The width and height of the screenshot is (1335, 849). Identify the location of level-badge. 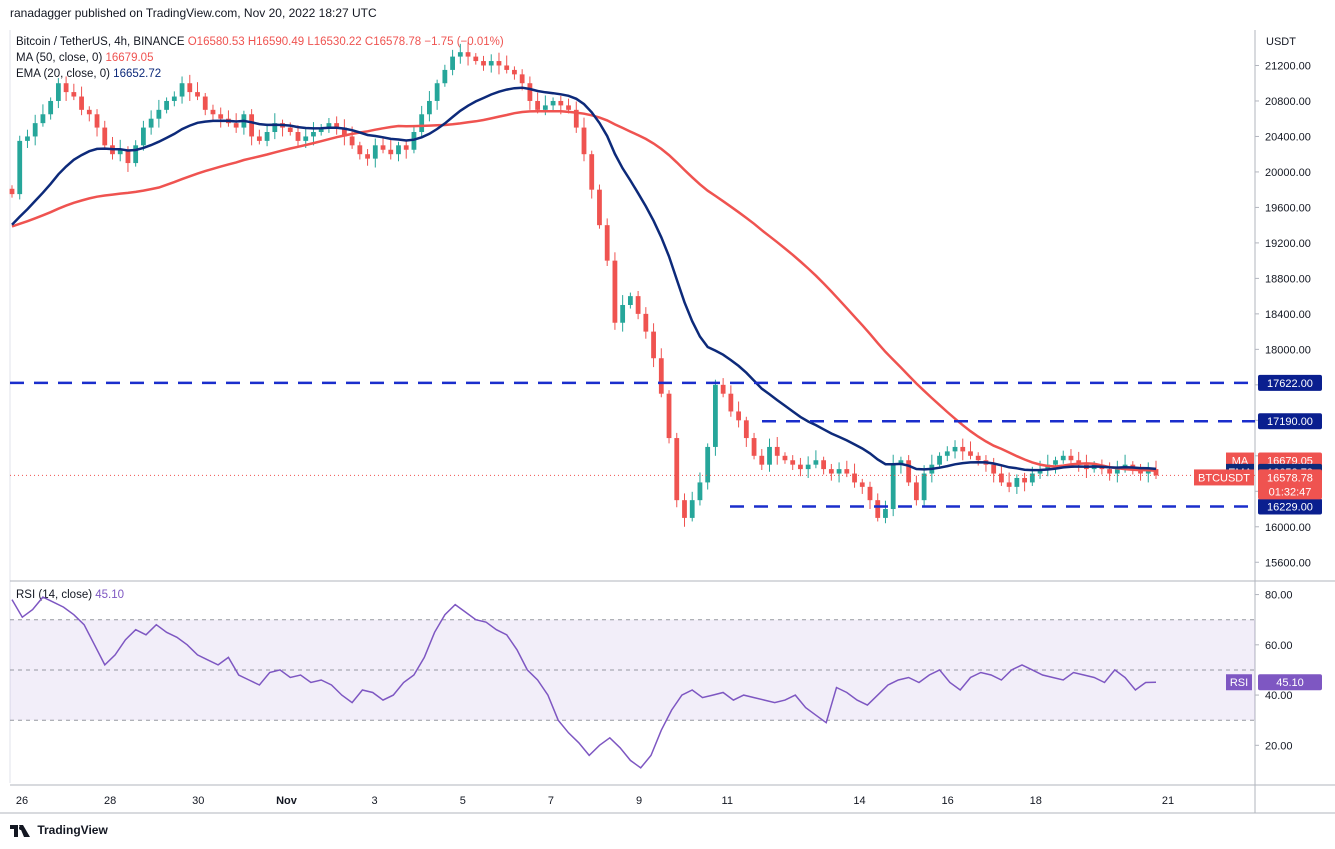
(1290, 382).